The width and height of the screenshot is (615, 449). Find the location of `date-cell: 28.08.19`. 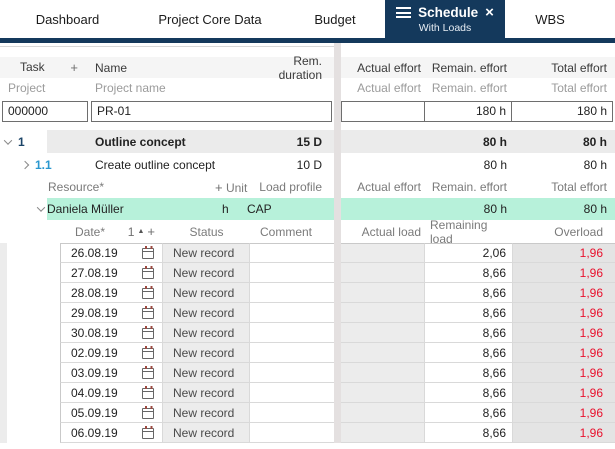

date-cell: 28.08.19 is located at coordinates (111, 293).